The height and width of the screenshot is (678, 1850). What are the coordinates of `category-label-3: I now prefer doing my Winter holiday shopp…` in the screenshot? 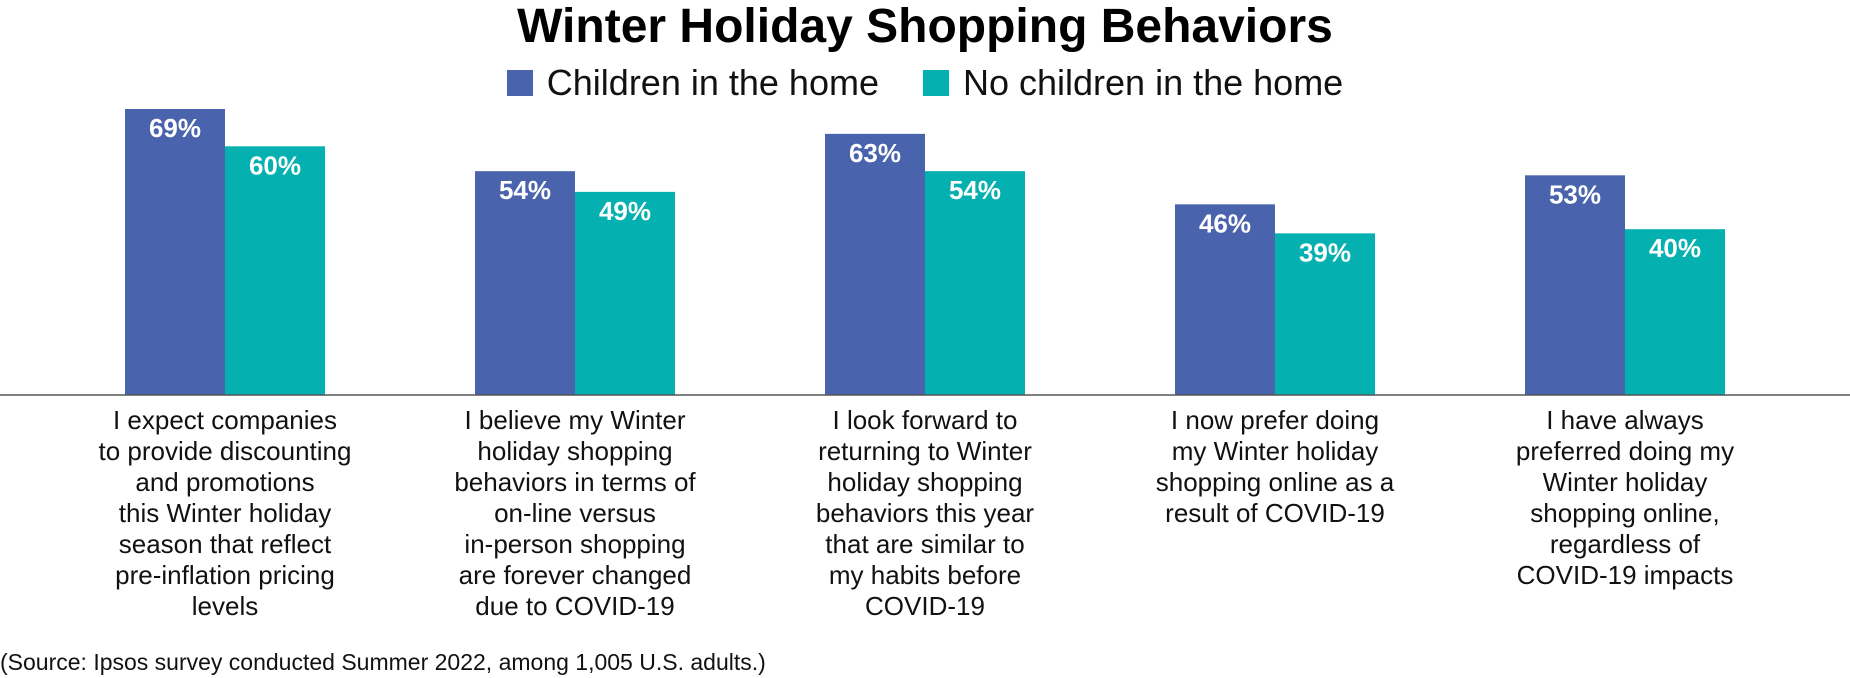 It's located at (1275, 466).